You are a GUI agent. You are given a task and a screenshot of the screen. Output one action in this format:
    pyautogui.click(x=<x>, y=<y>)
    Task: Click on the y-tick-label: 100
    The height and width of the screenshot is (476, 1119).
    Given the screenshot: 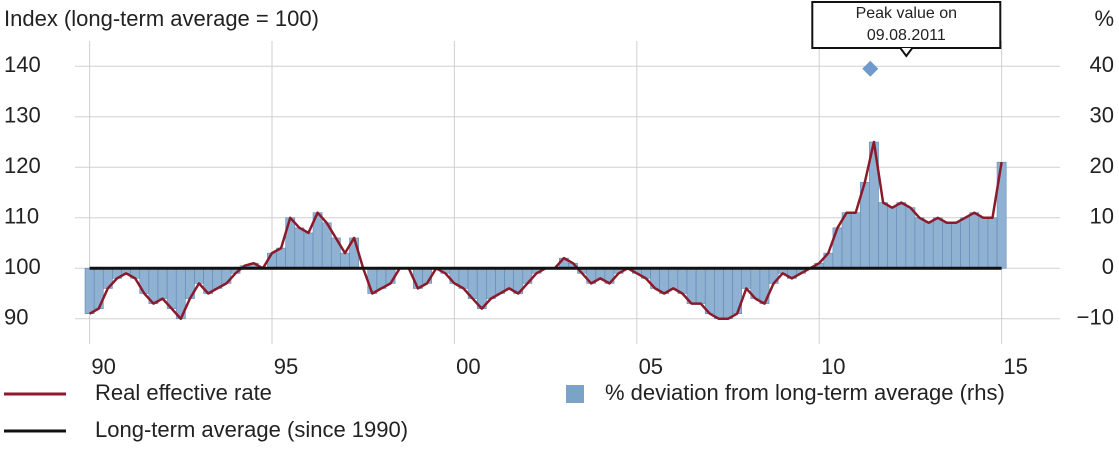 What is the action you would take?
    pyautogui.click(x=22, y=266)
    